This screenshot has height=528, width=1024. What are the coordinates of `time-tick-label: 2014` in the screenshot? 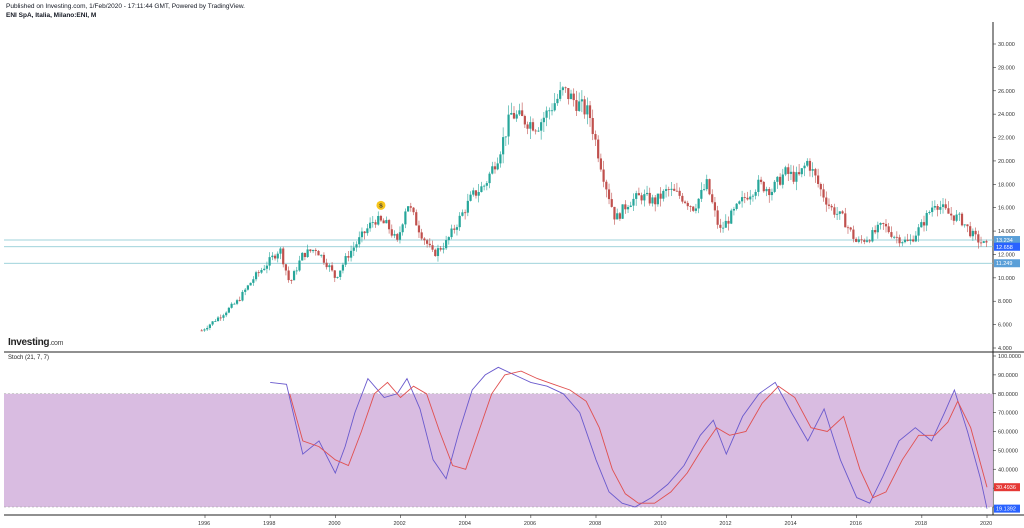 It's located at (791, 524).